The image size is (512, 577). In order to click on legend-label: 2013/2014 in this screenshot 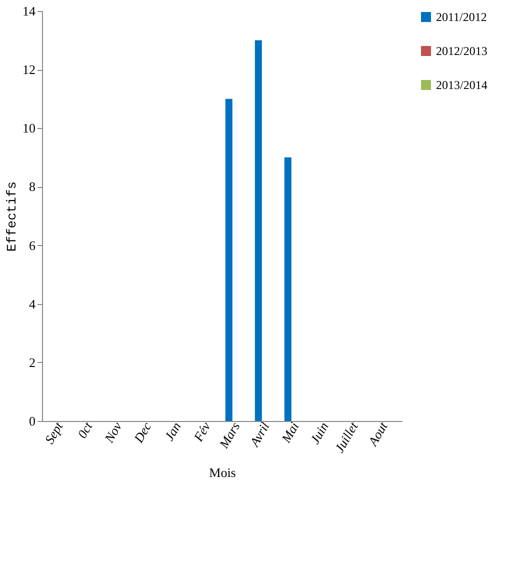, I will do `click(462, 85)`.